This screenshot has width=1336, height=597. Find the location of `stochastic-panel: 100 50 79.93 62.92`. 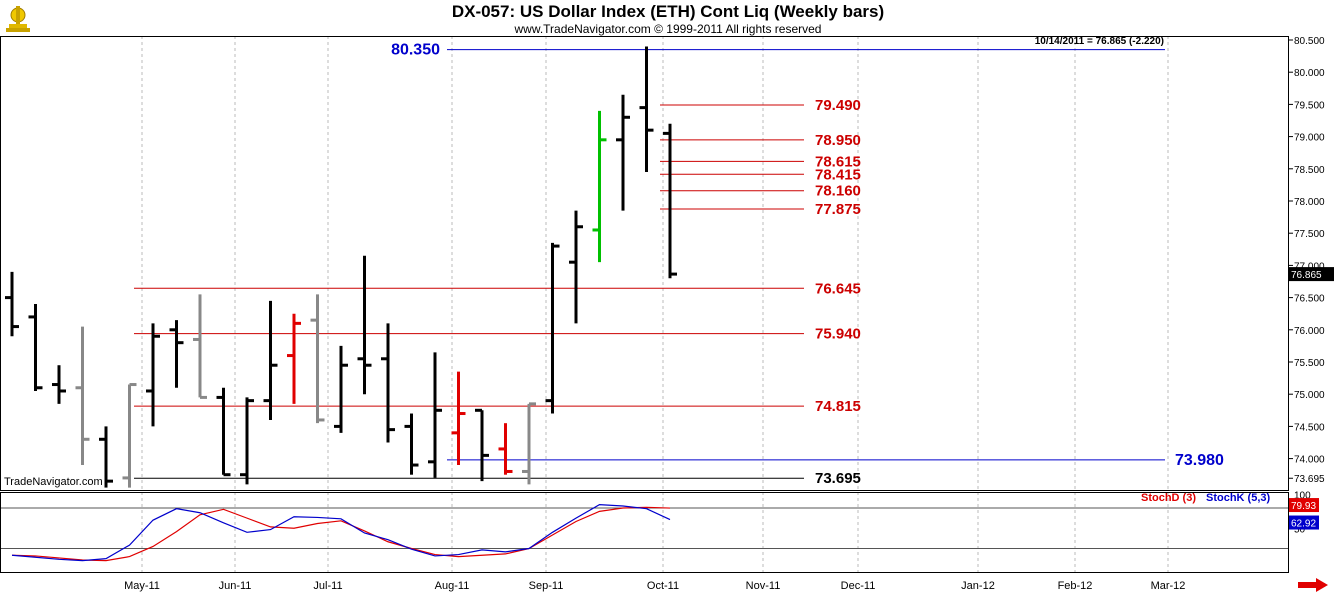

stochastic-panel: 100 50 79.93 62.92 is located at coordinates (659, 526).